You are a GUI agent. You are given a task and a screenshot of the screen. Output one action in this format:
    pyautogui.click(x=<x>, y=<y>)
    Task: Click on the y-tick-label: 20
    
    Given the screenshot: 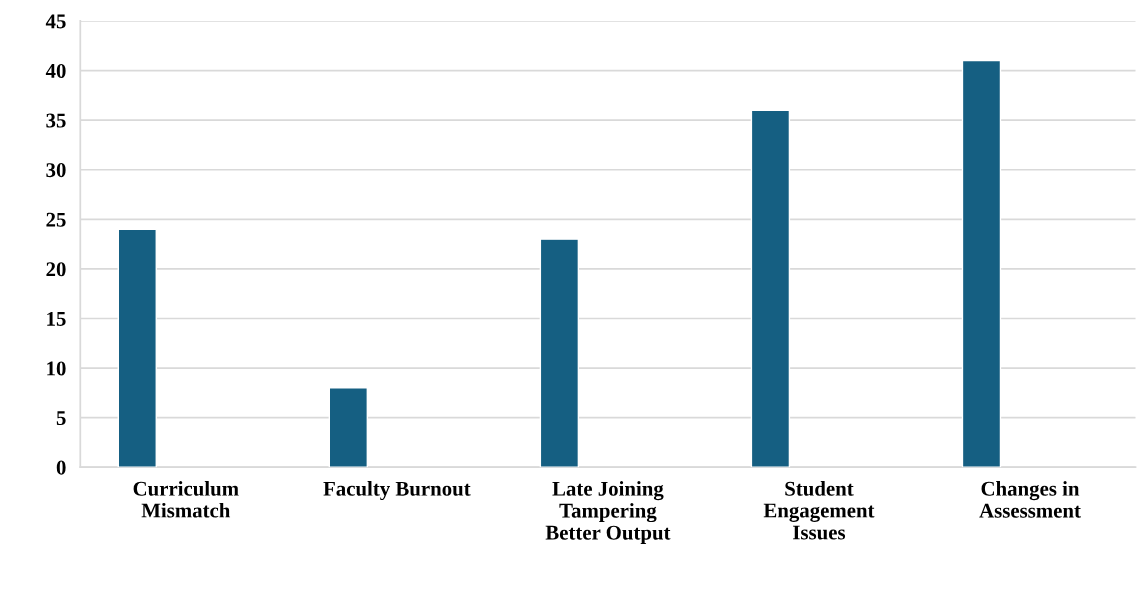 What is the action you would take?
    pyautogui.click(x=56, y=269)
    